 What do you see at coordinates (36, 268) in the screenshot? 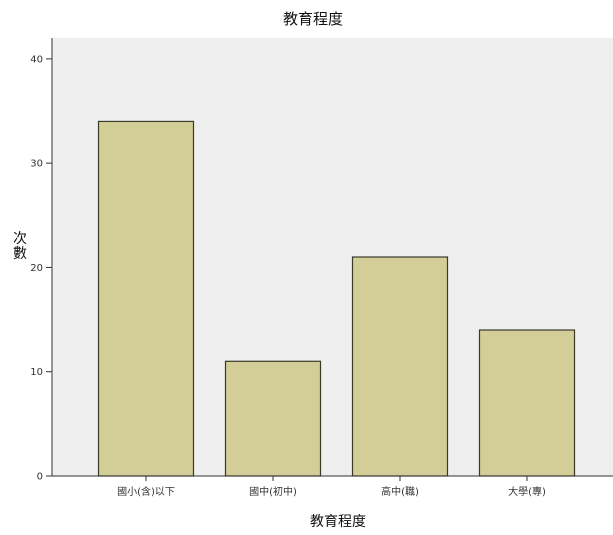
I see `y-tick-label: 20` at bounding box center [36, 268].